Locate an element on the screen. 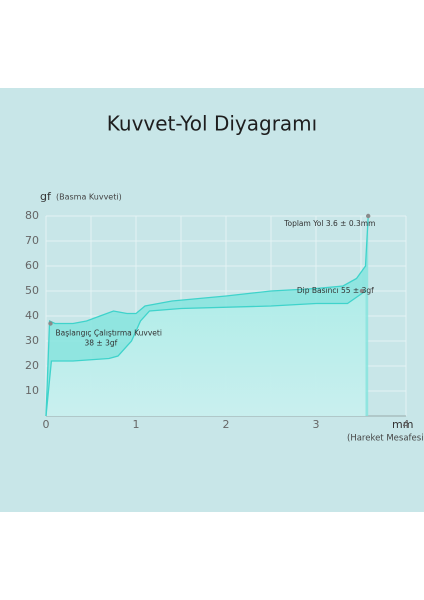 The height and width of the screenshot is (600, 424). y-tick-label: 40 is located at coordinates (32, 315).